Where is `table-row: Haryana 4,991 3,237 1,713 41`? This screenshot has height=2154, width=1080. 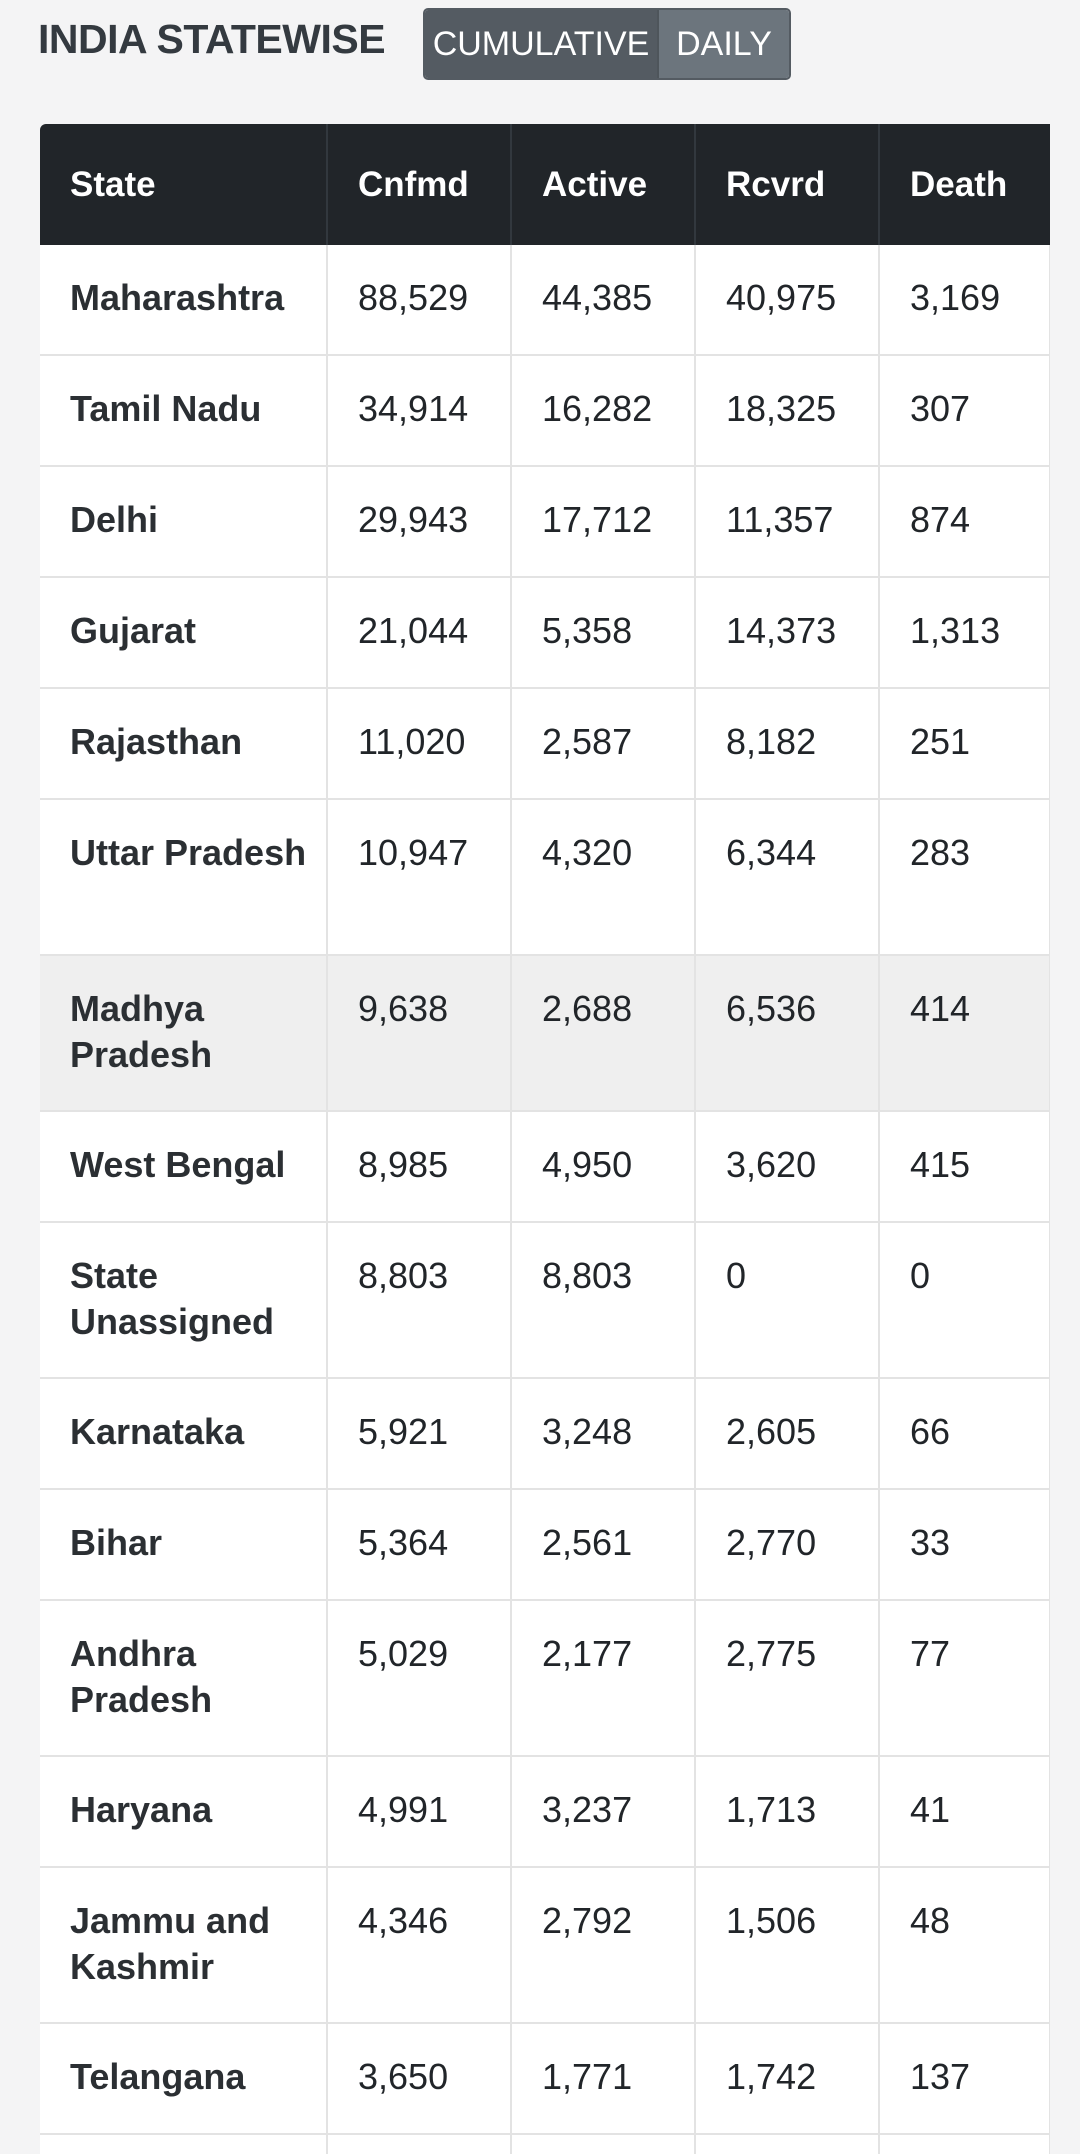
table-row: Haryana 4,991 3,237 1,713 41 is located at coordinates (545, 1812).